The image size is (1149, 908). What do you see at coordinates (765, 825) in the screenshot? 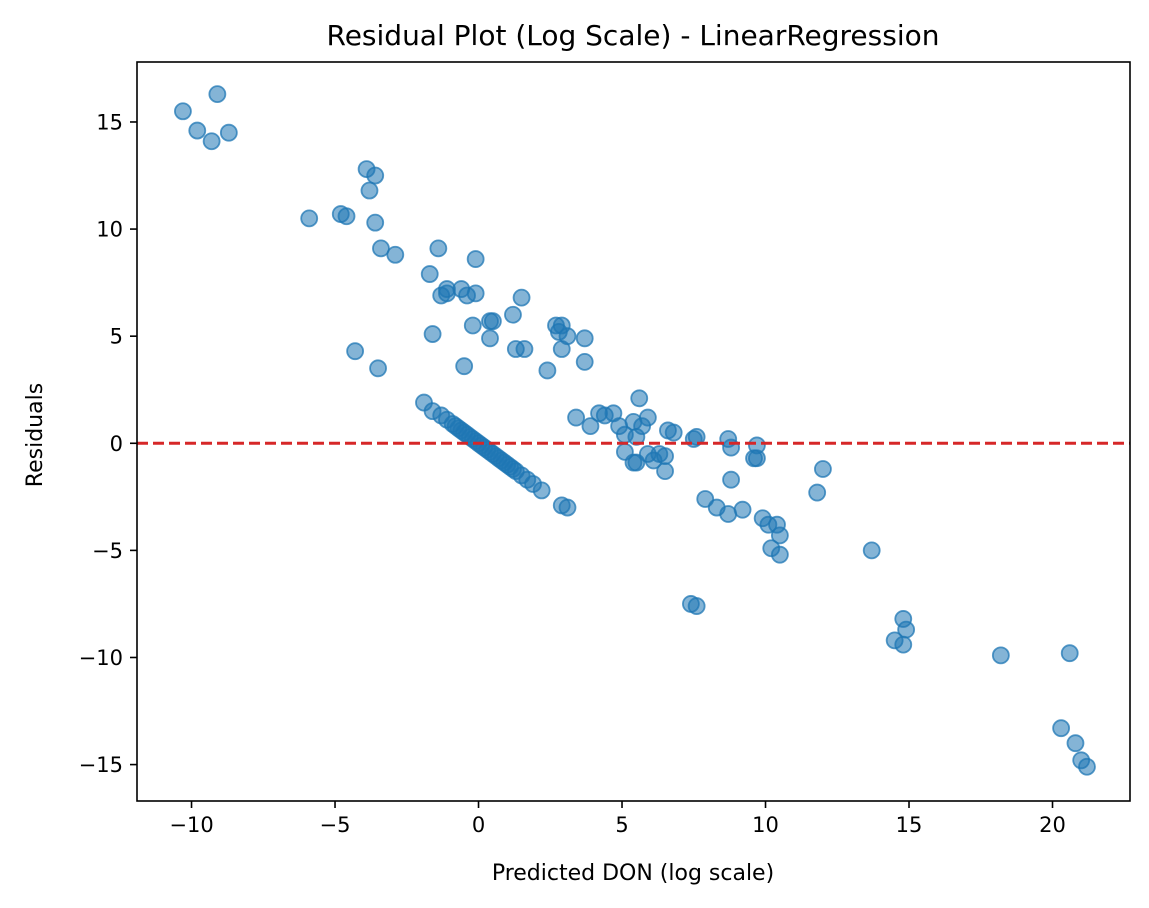
I see `x-tick-label: 10` at bounding box center [765, 825].